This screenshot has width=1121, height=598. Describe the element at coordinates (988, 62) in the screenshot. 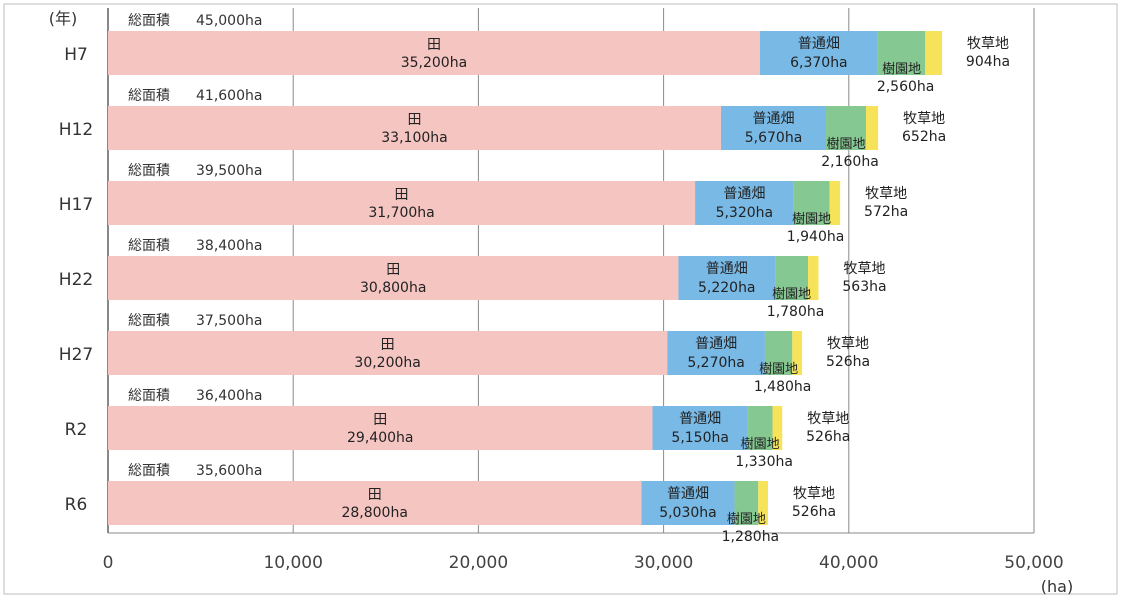

I see `series-value-label: 904ha` at that location.